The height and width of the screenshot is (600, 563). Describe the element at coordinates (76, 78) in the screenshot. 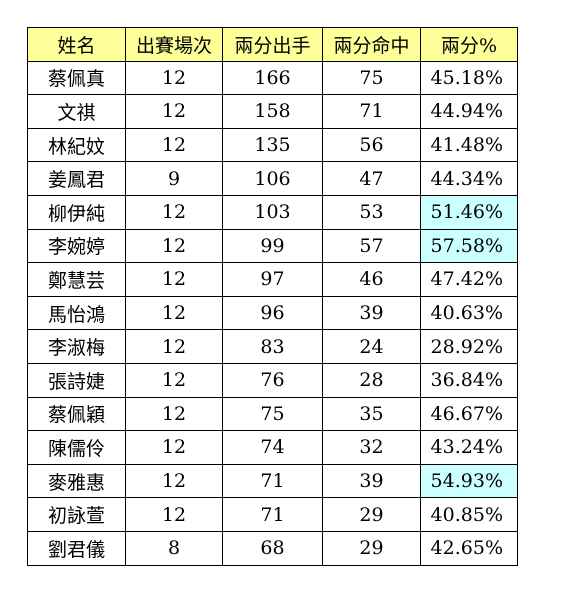

I see `cell-name: 蔡佩真` at that location.